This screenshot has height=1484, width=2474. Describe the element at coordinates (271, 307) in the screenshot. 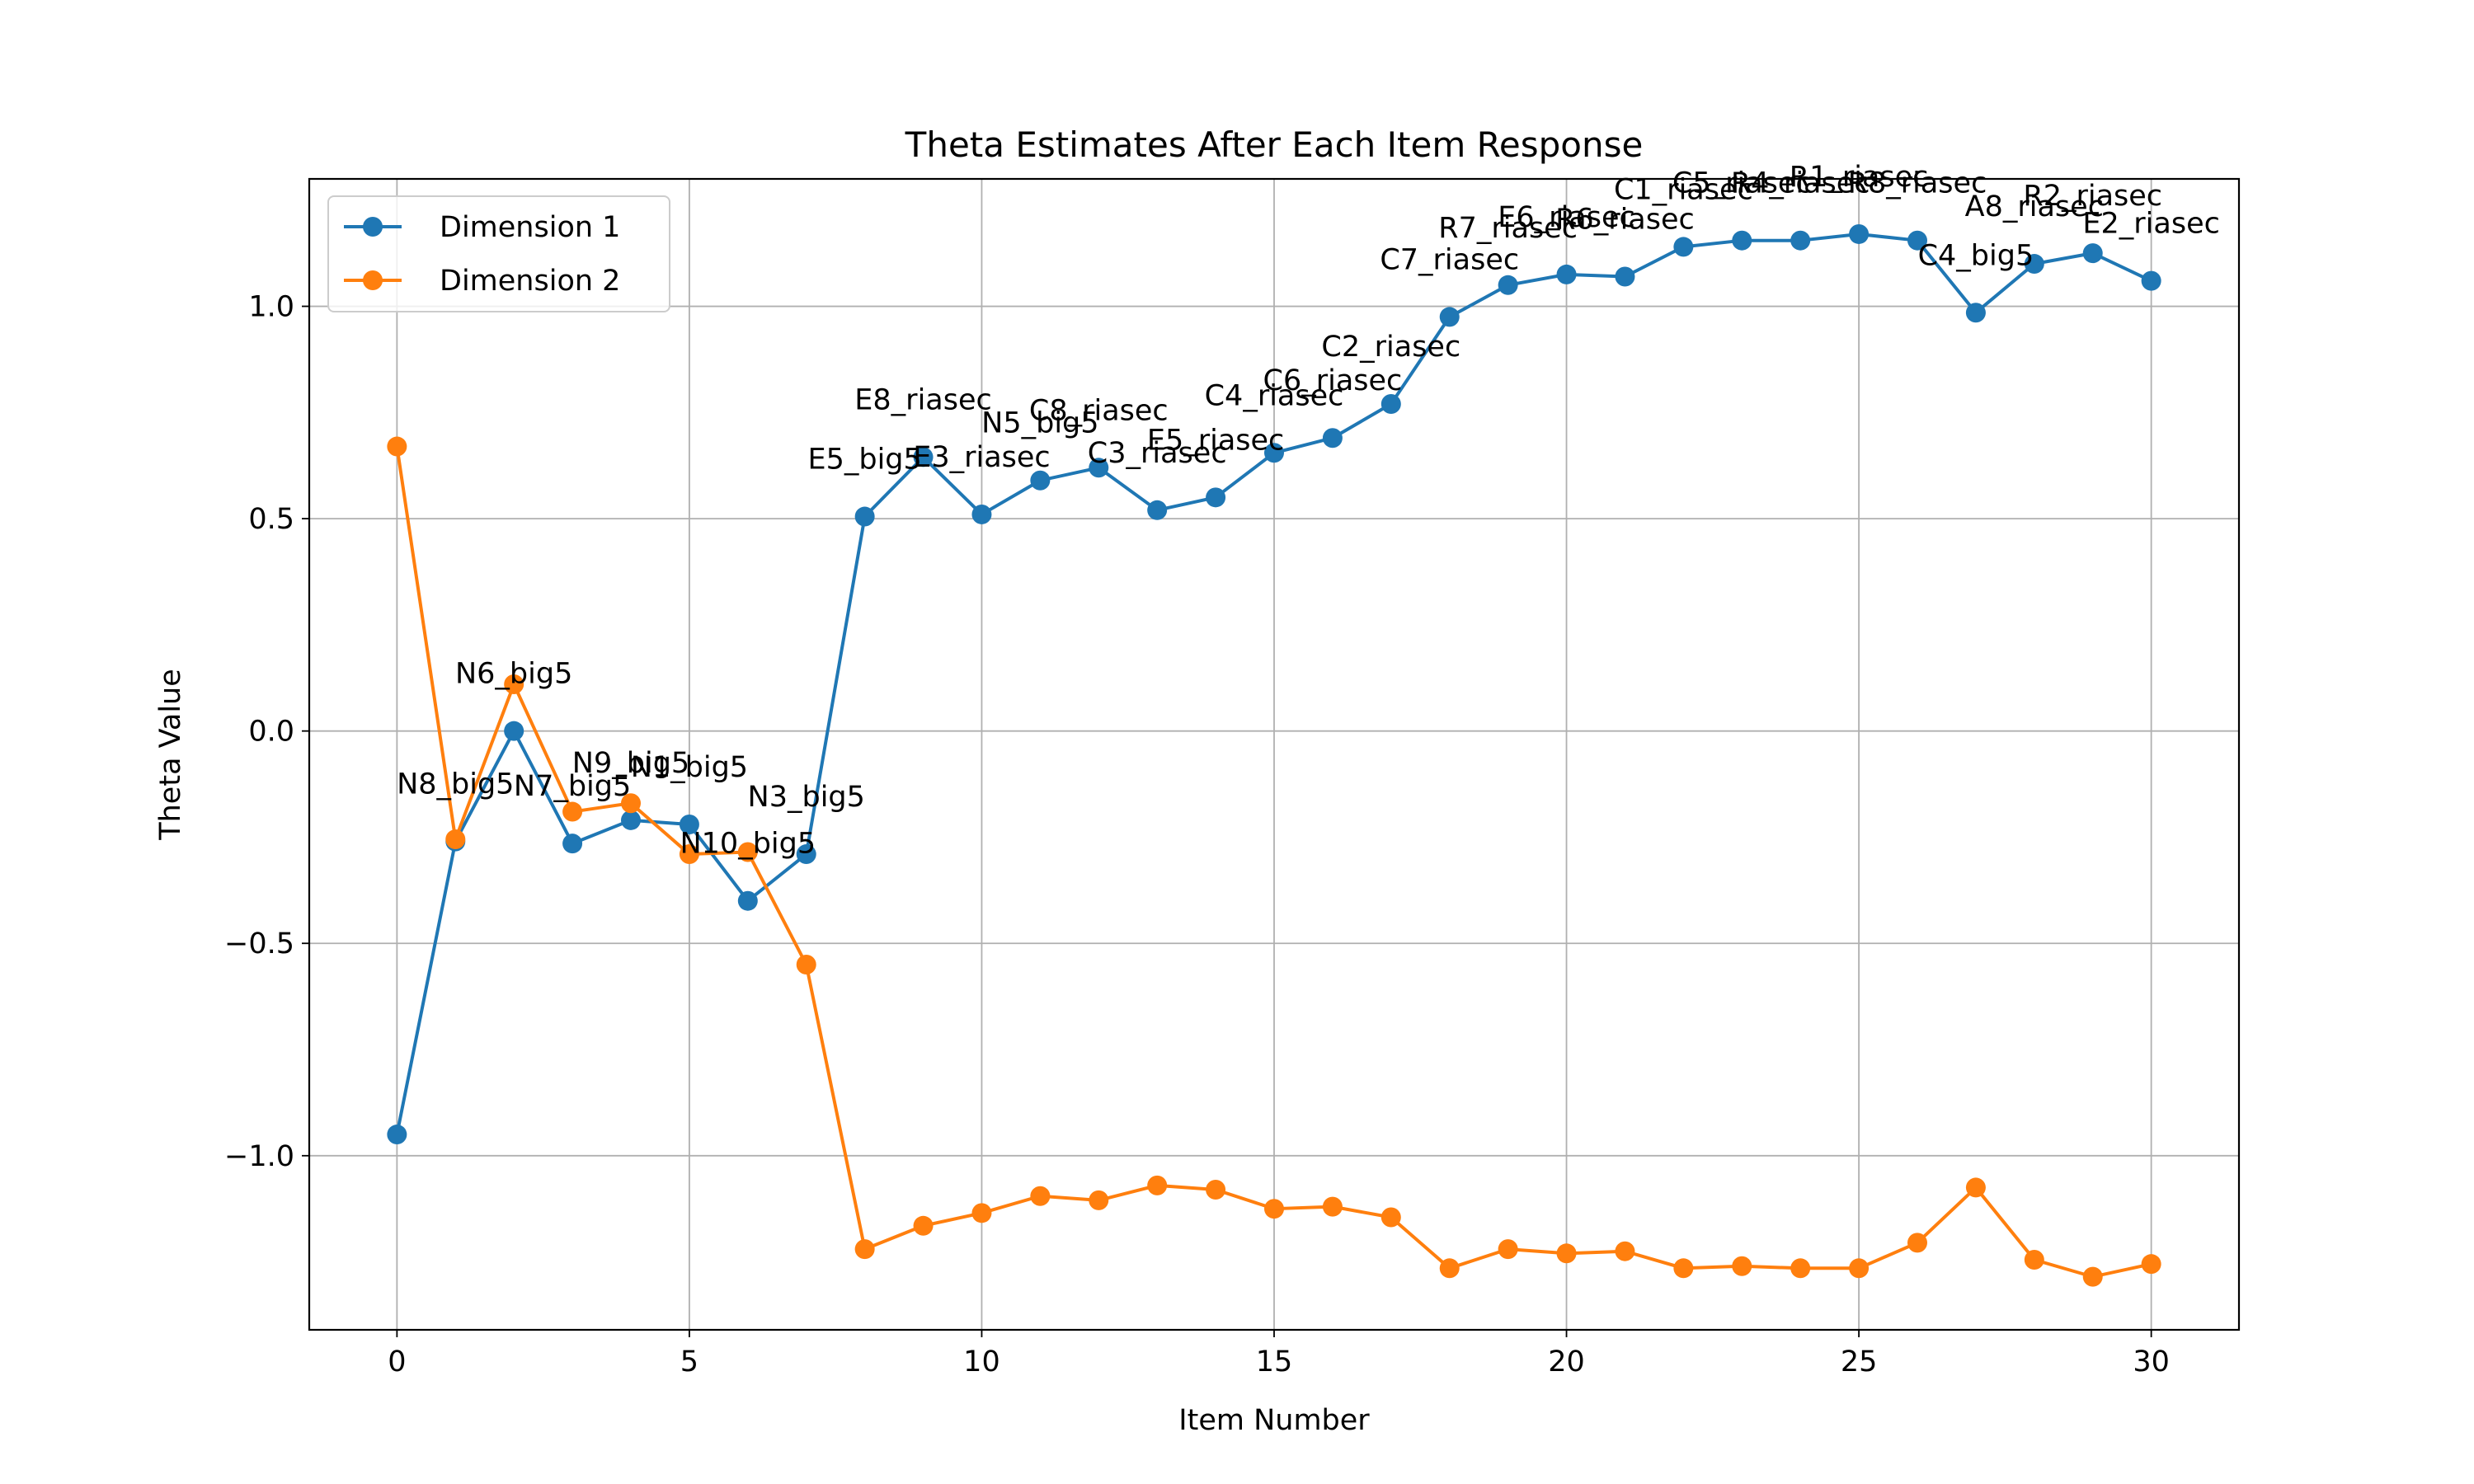

I see `y-tick-label: 1.0` at that location.